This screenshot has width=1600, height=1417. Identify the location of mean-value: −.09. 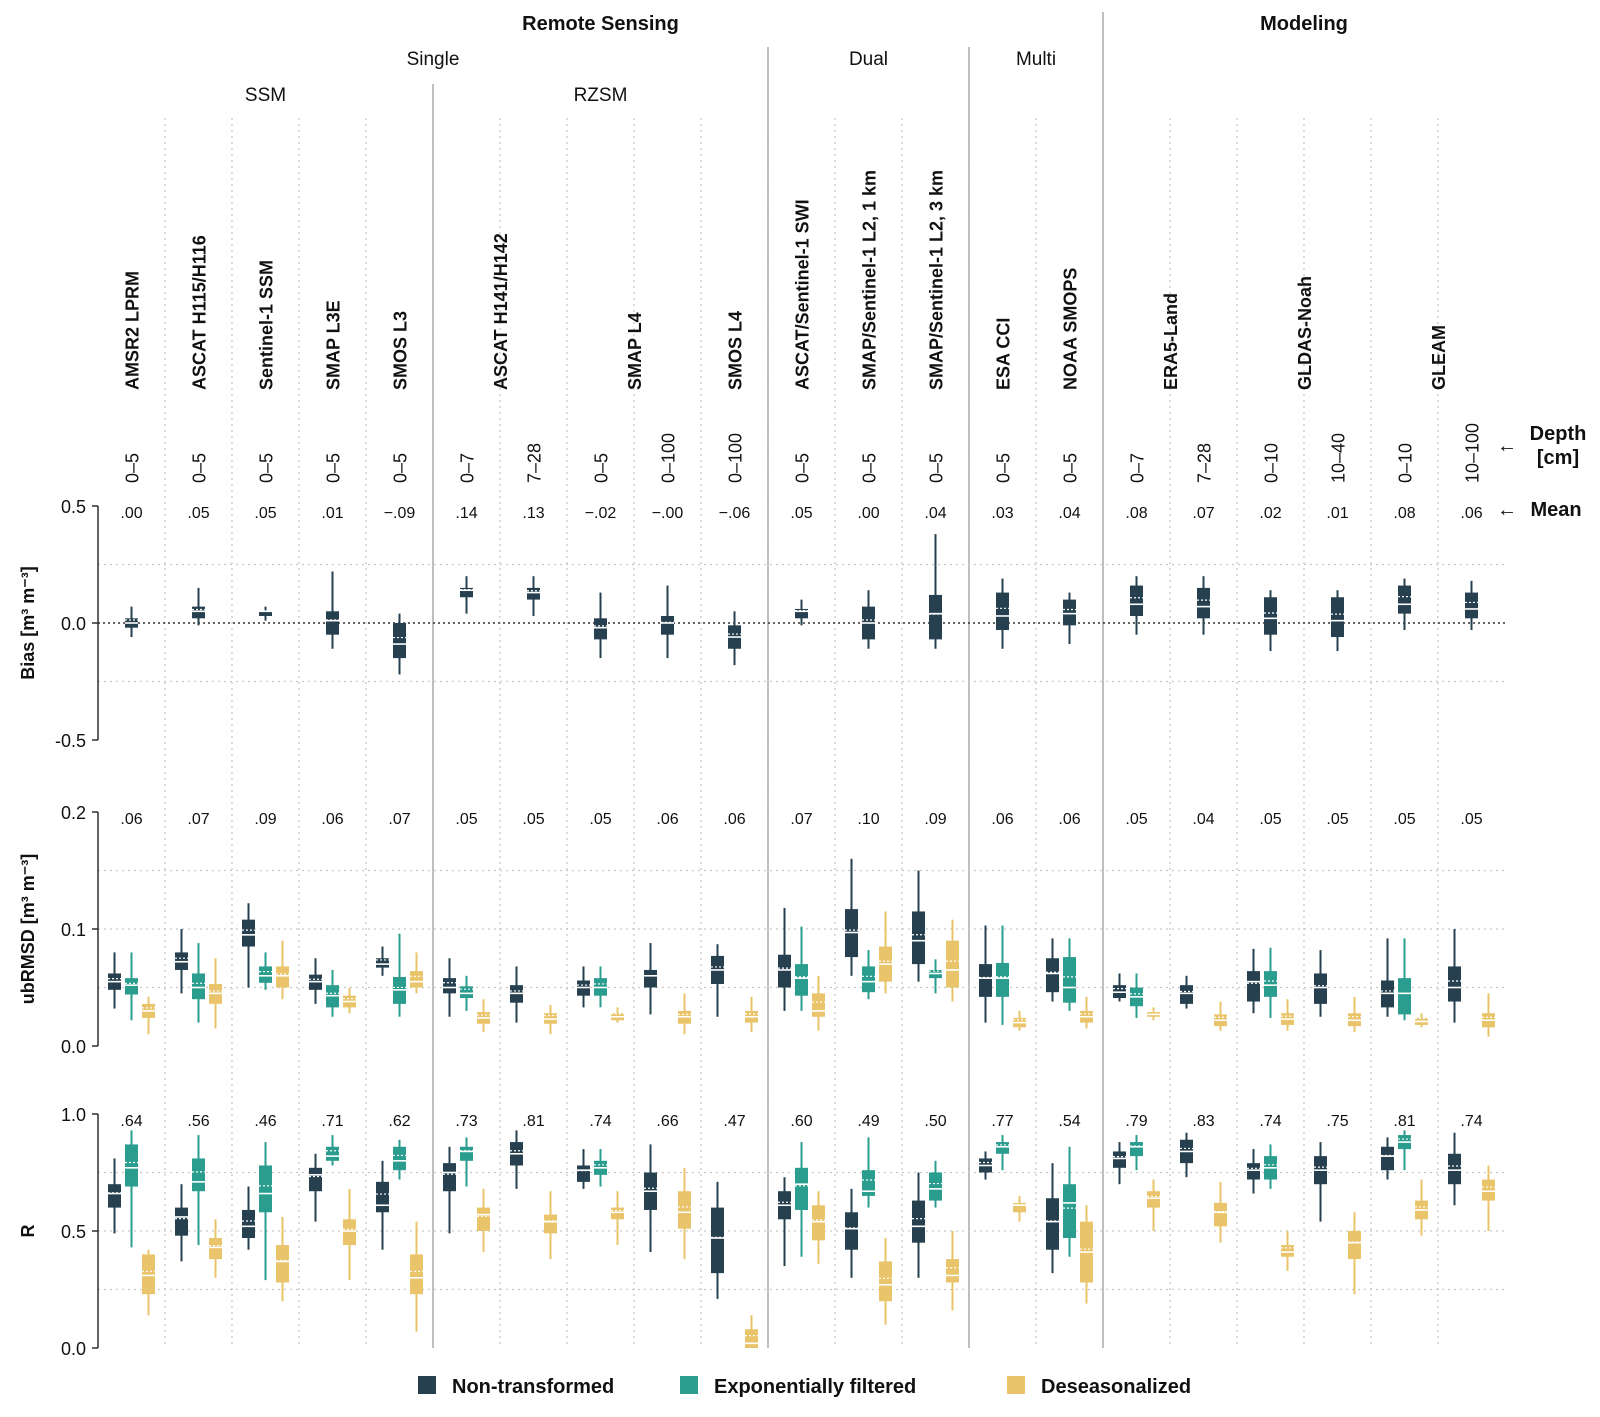
(400, 513).